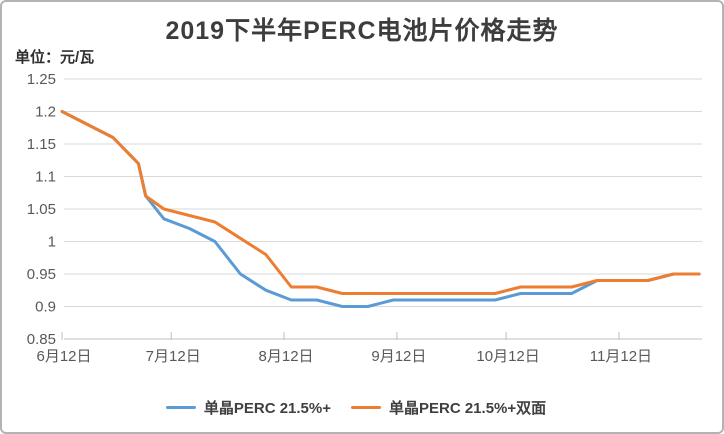 The height and width of the screenshot is (434, 724). What do you see at coordinates (52, 242) in the screenshot?
I see `y-tick-label: 1` at bounding box center [52, 242].